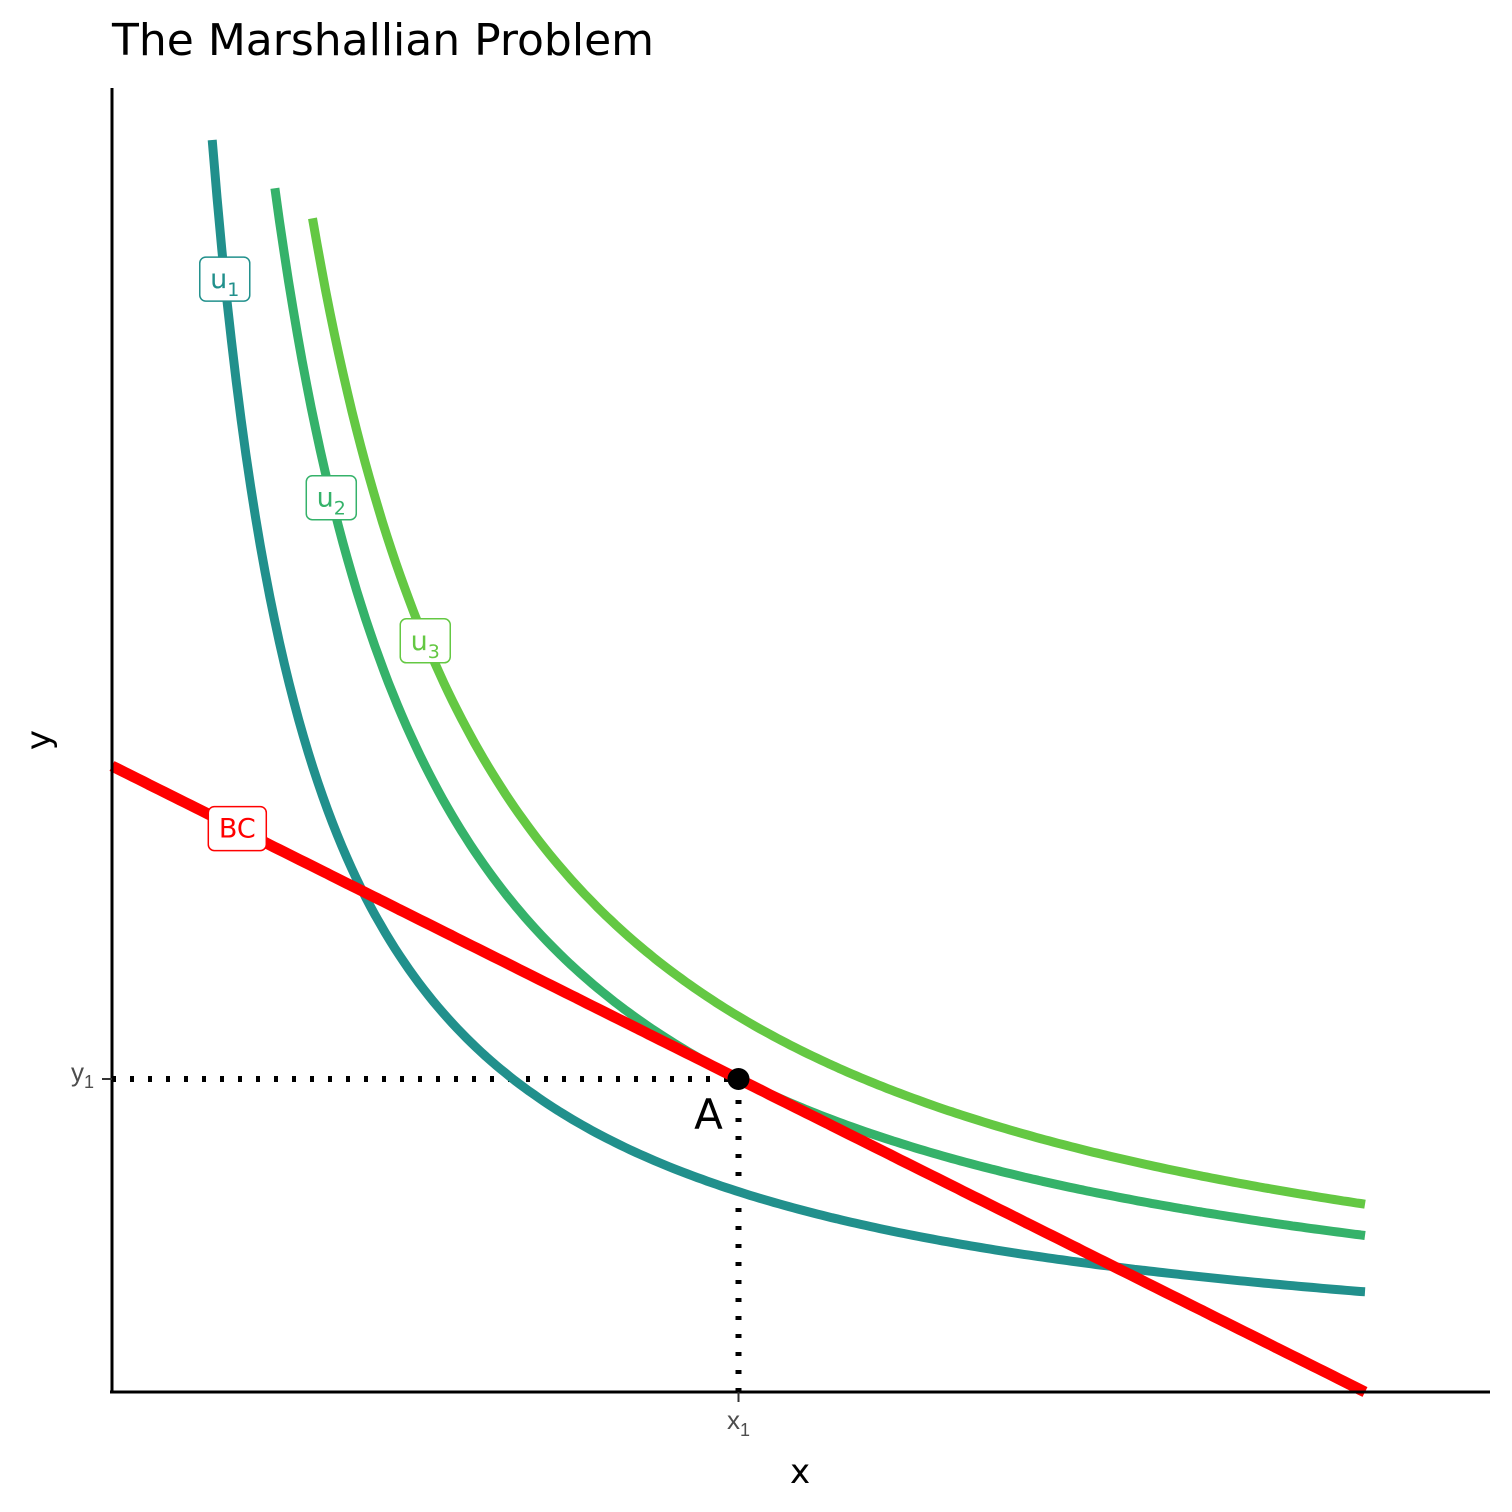 This screenshot has width=1512, height=1512. I want to click on series-label-text: u2, so click(331, 501).